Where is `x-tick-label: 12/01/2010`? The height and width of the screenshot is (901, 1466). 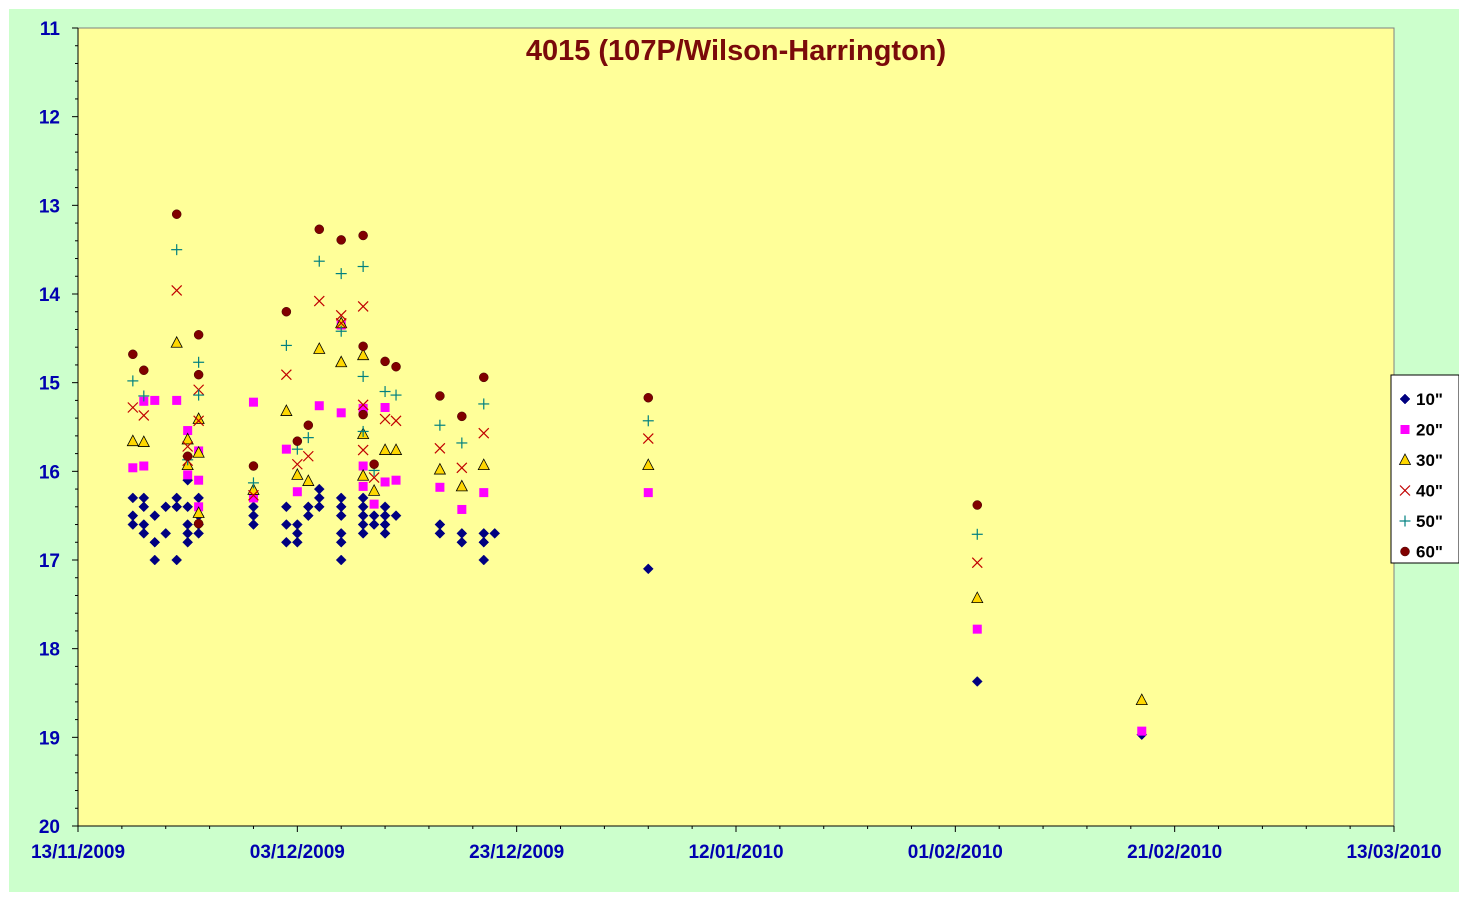 x-tick-label: 12/01/2010 is located at coordinates (735, 852).